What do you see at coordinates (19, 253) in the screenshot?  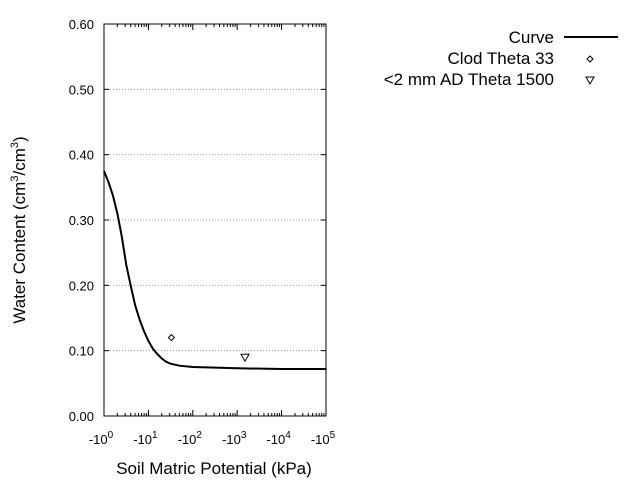 I see `y-axis-title-part: Water Content (cm` at bounding box center [19, 253].